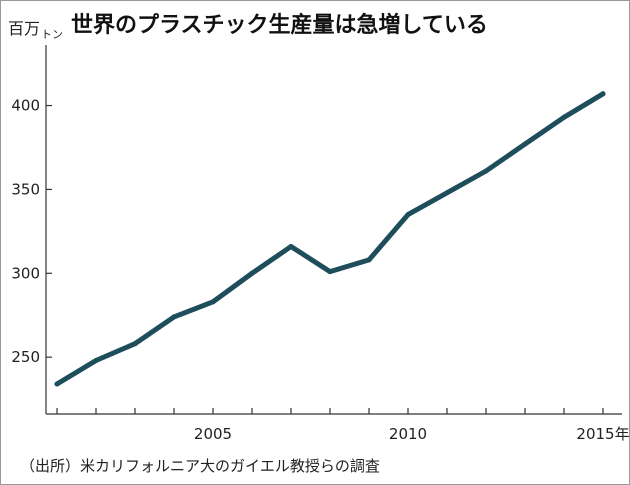 This screenshot has height=485, width=630. What do you see at coordinates (279, 25) in the screenshot?
I see `chart-title: 世界のプラスチック生産量は急増している` at bounding box center [279, 25].